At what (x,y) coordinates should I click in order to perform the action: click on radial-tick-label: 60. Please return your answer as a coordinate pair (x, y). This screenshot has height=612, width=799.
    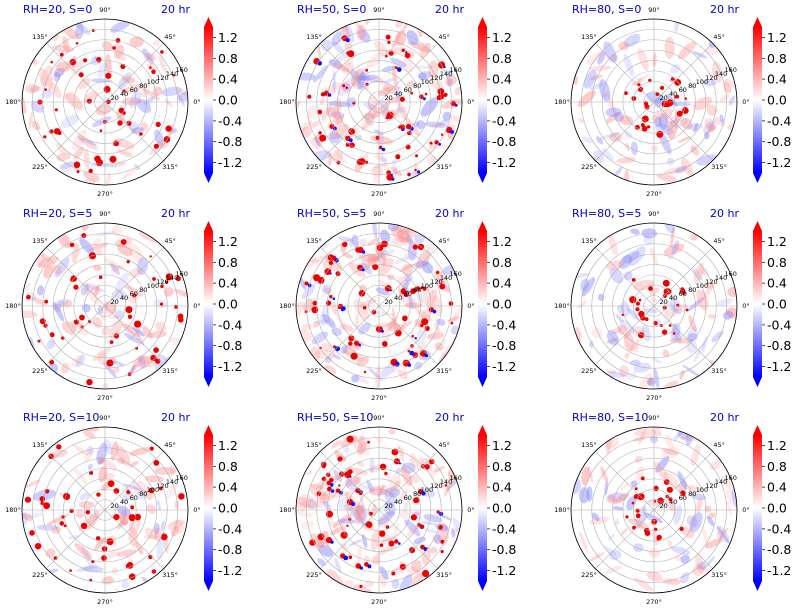
    Looking at the image, I should click on (408, 498).